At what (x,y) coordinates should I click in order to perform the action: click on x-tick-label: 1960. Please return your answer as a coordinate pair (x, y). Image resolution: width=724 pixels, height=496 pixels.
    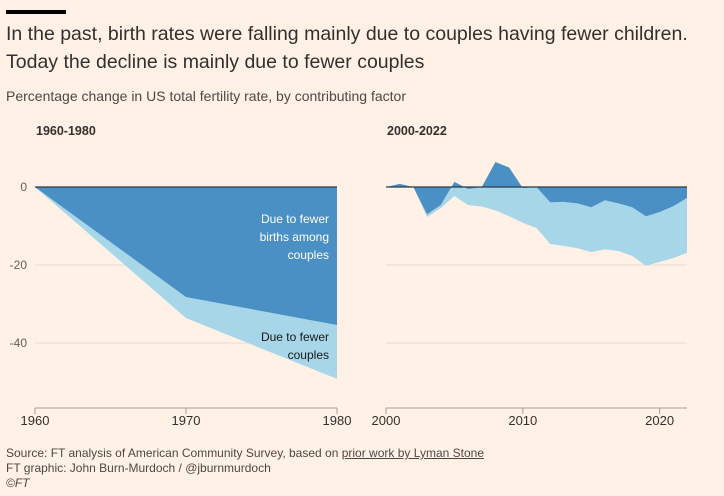
    Looking at the image, I should click on (35, 420).